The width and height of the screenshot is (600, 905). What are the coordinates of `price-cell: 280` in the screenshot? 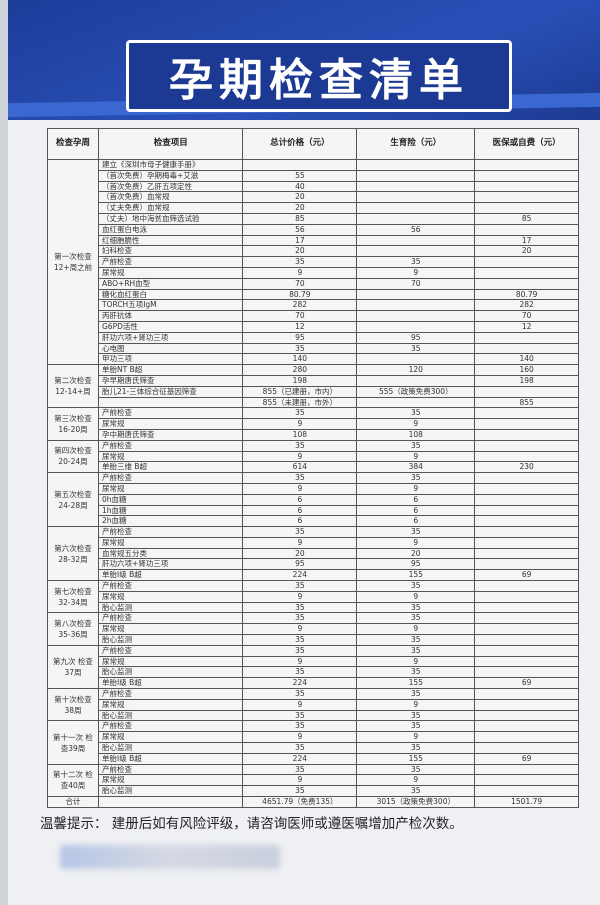 It's located at (300, 370).